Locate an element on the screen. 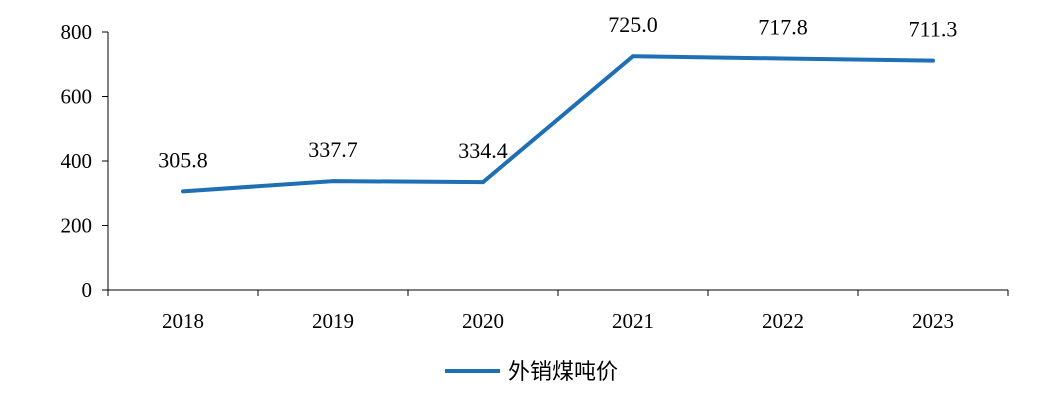 The height and width of the screenshot is (409, 1060). y-tick-label: 600 is located at coordinates (77, 97).